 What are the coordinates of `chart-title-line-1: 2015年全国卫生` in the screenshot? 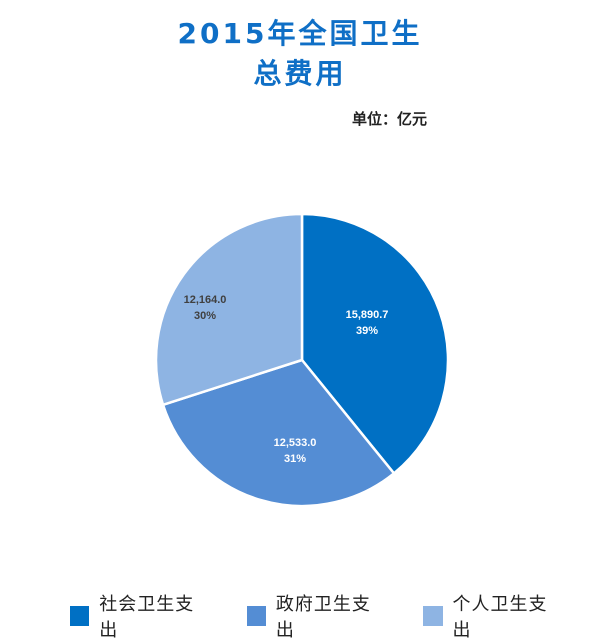 It's located at (300, 33).